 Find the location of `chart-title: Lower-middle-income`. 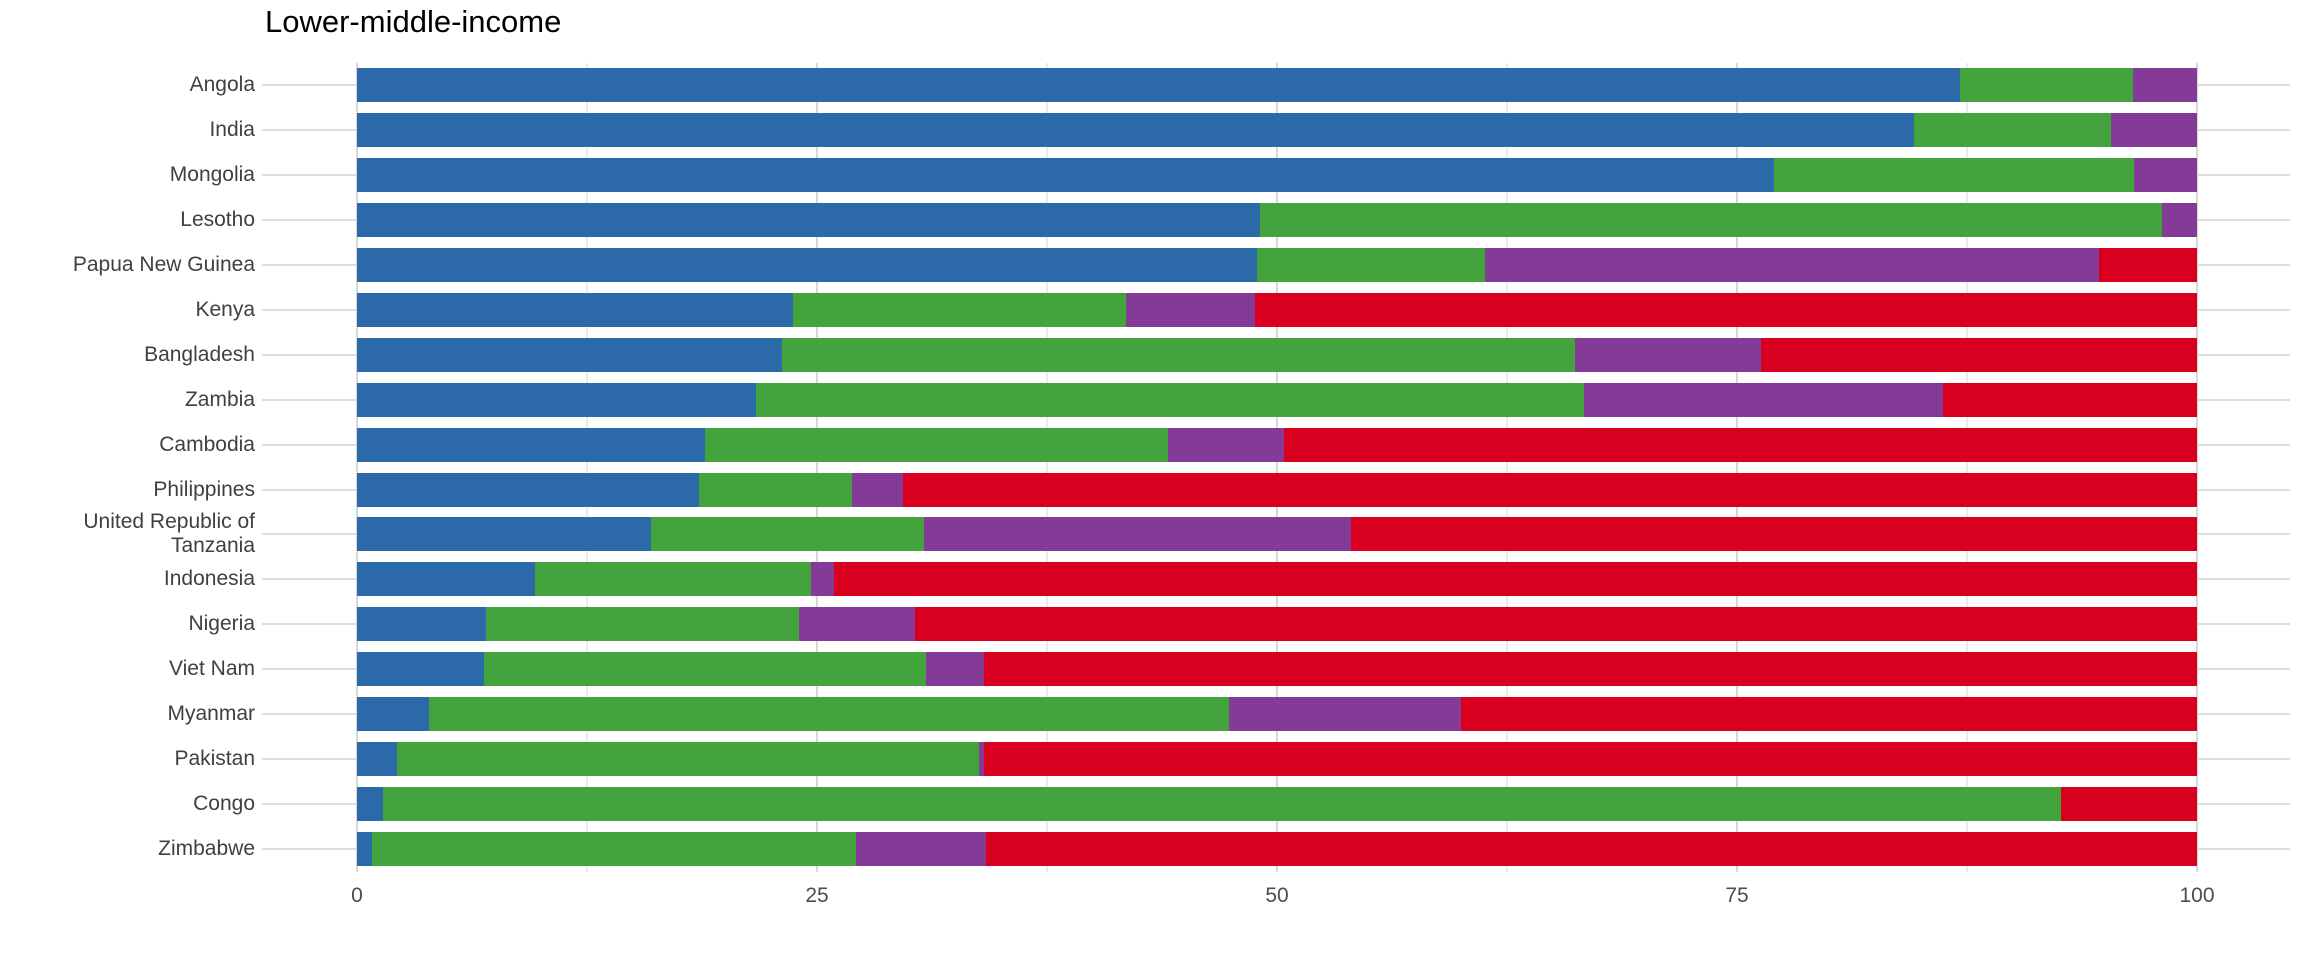

chart-title: Lower-middle-income is located at coordinates (413, 21).